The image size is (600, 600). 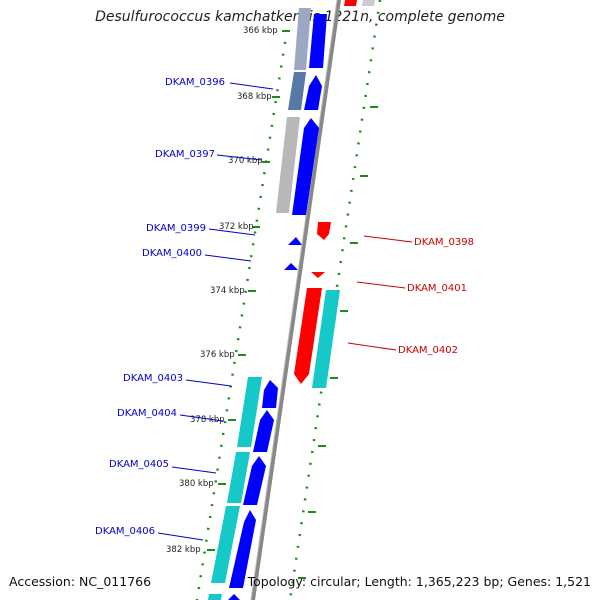 What do you see at coordinates (242, 314) in the screenshot?
I see `left-dotted-ring` at bounding box center [242, 314].